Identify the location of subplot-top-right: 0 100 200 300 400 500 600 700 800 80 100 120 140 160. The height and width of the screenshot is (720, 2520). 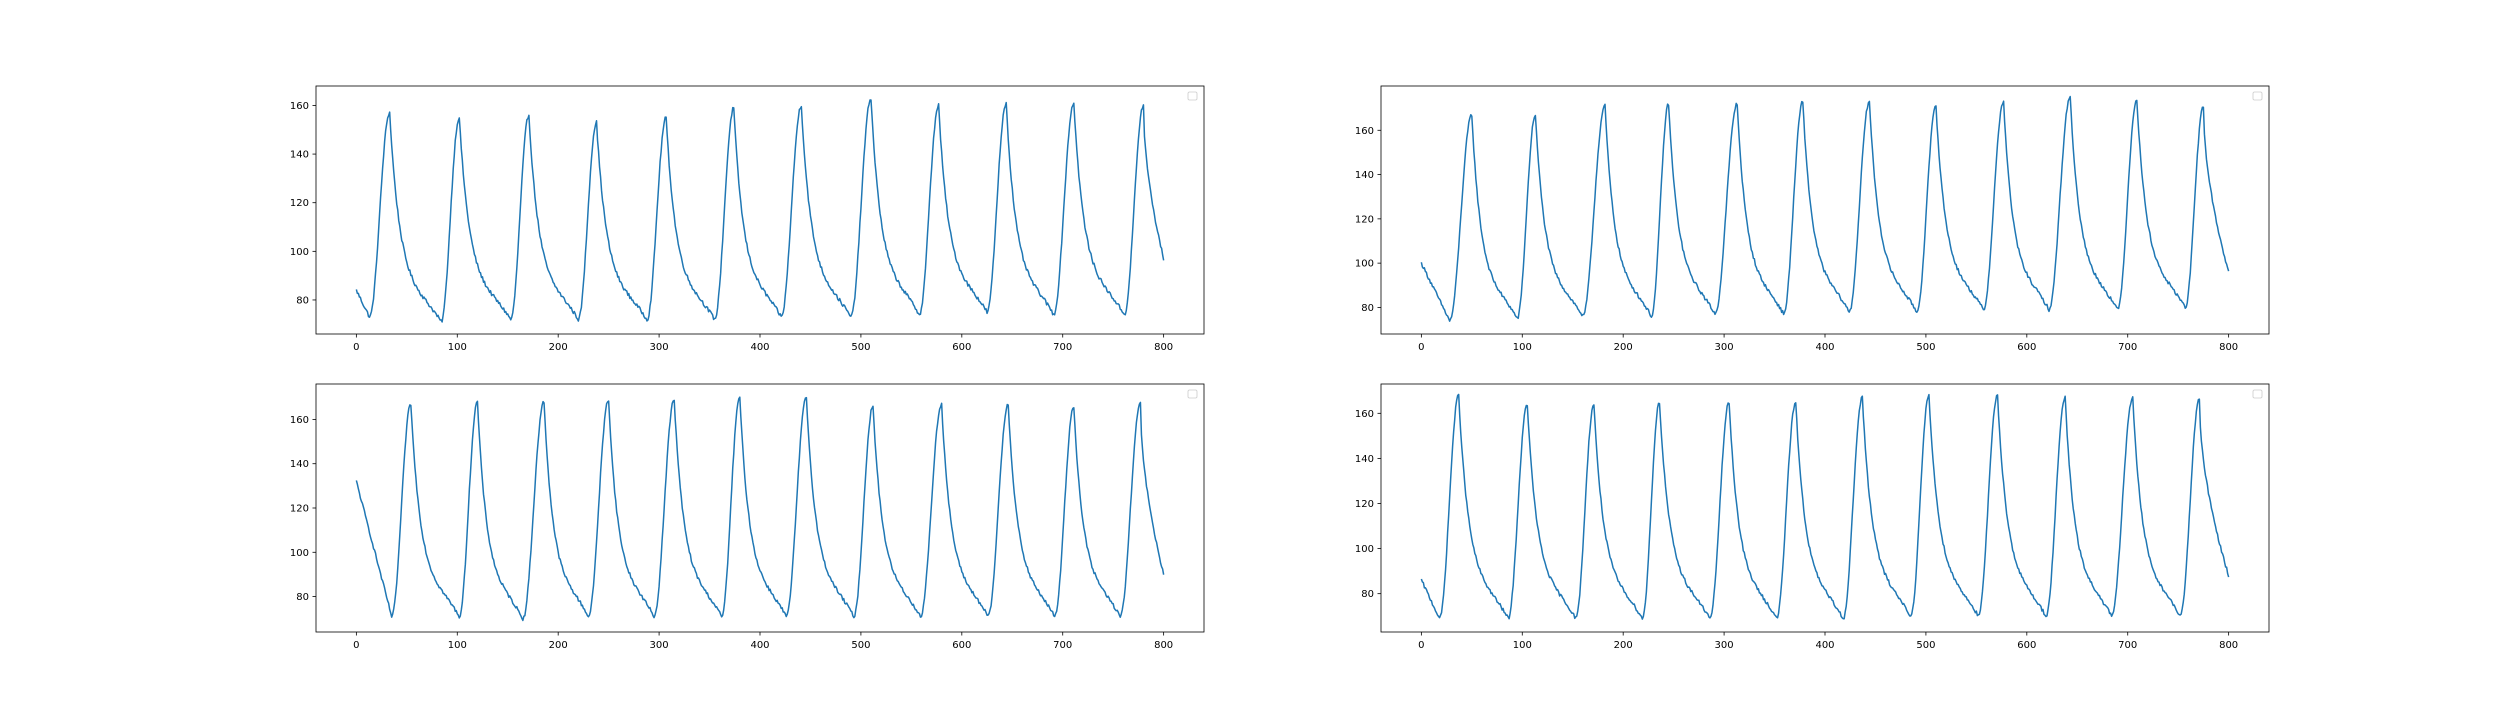
(1812, 219).